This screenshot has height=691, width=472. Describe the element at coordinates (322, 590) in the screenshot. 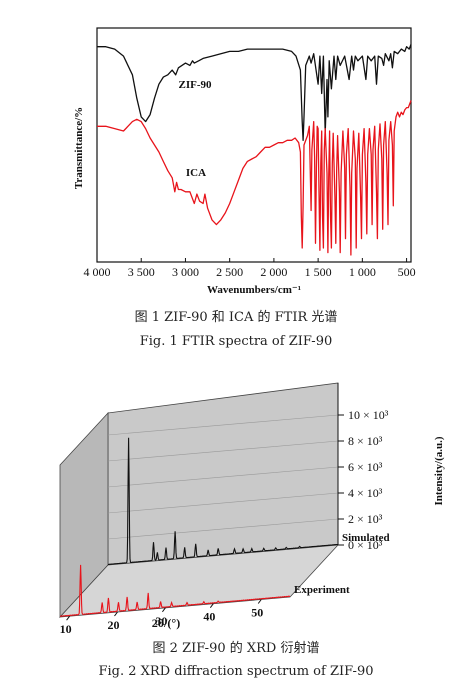

I see `xrd-series-label: Experiment` at that location.